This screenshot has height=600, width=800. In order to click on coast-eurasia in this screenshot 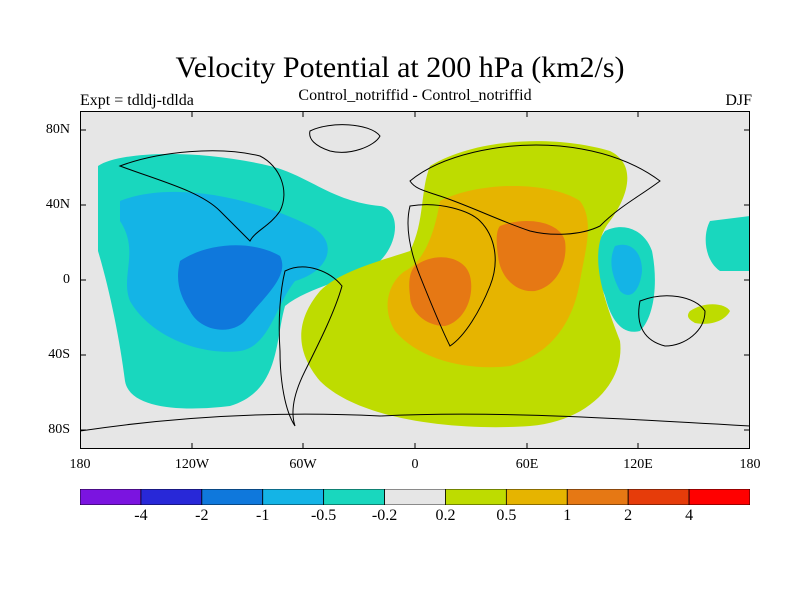, I will do `click(535, 189)`.